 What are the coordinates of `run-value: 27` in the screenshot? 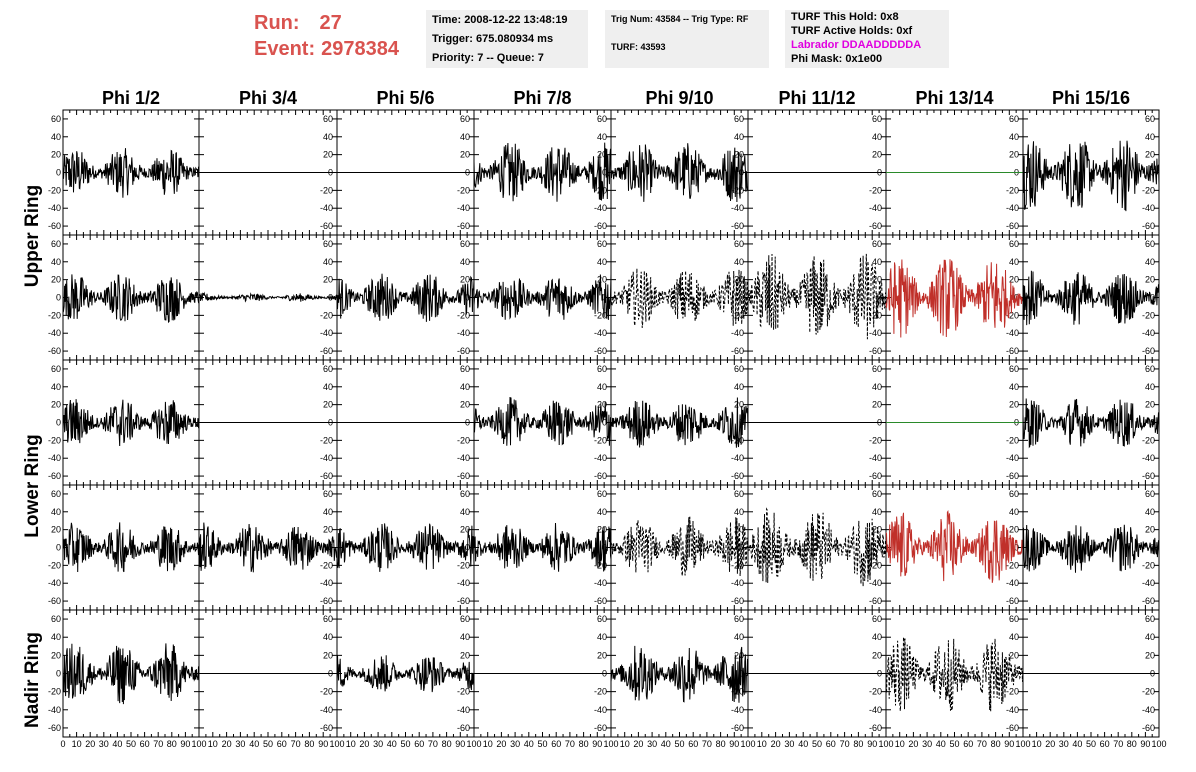 It's located at (330, 23).